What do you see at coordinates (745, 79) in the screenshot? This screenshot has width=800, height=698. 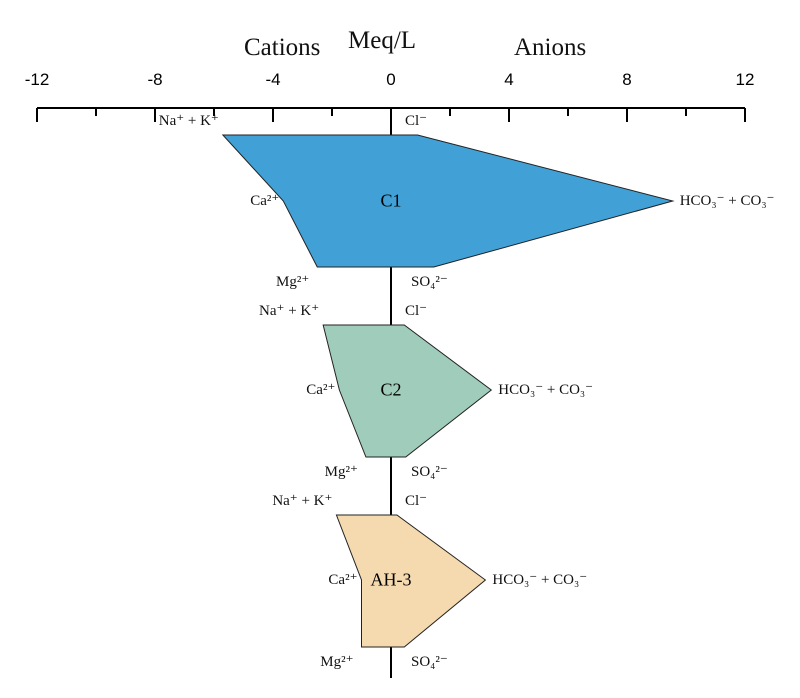 I see `x-tick-label: 12` at bounding box center [745, 79].